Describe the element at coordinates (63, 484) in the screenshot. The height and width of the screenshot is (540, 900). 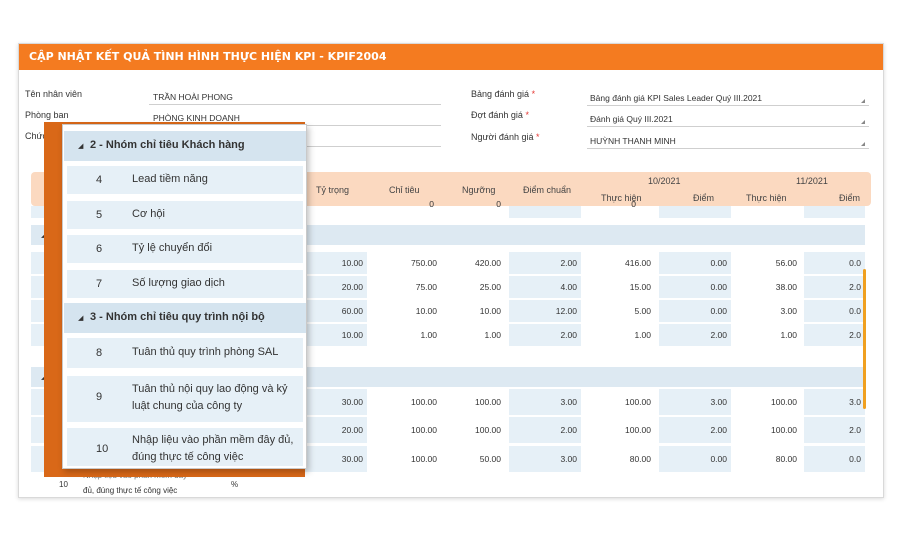
I see `bottom-row-num: 10` at that location.